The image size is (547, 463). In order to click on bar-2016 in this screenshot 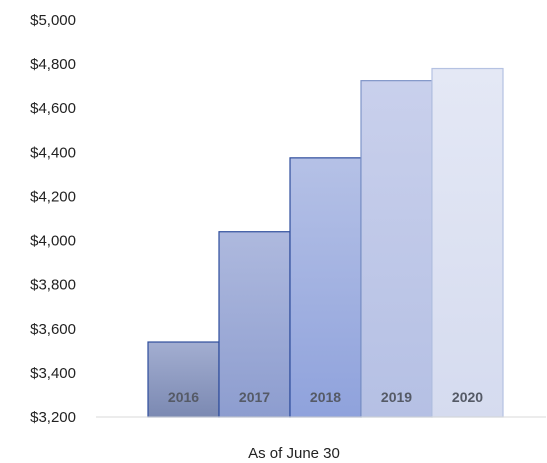, I will do `click(183, 379)`.